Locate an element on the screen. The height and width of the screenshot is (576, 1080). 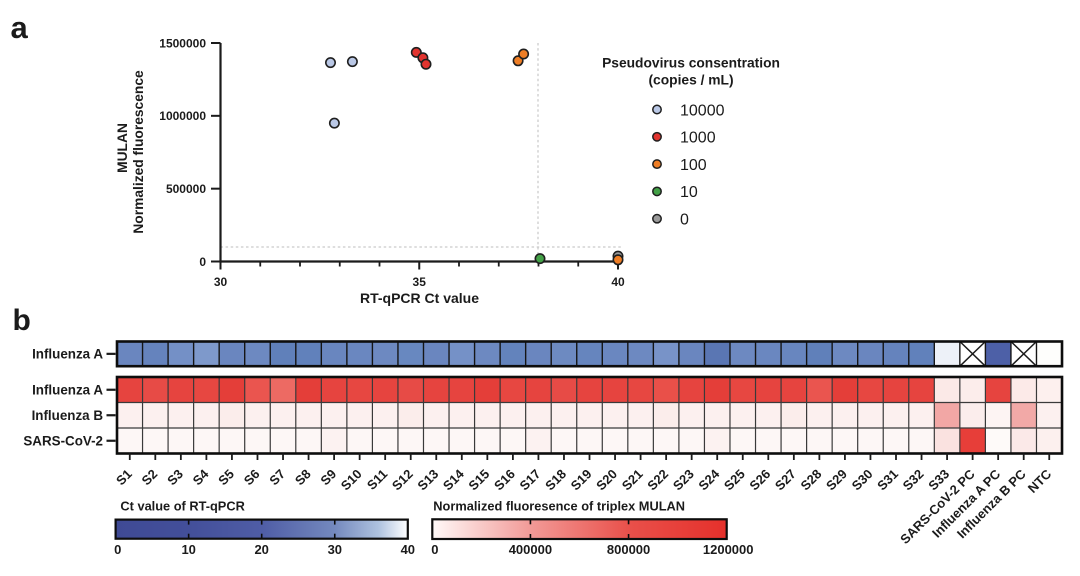
svg-text: Influenza B is located at coordinates (68, 415).